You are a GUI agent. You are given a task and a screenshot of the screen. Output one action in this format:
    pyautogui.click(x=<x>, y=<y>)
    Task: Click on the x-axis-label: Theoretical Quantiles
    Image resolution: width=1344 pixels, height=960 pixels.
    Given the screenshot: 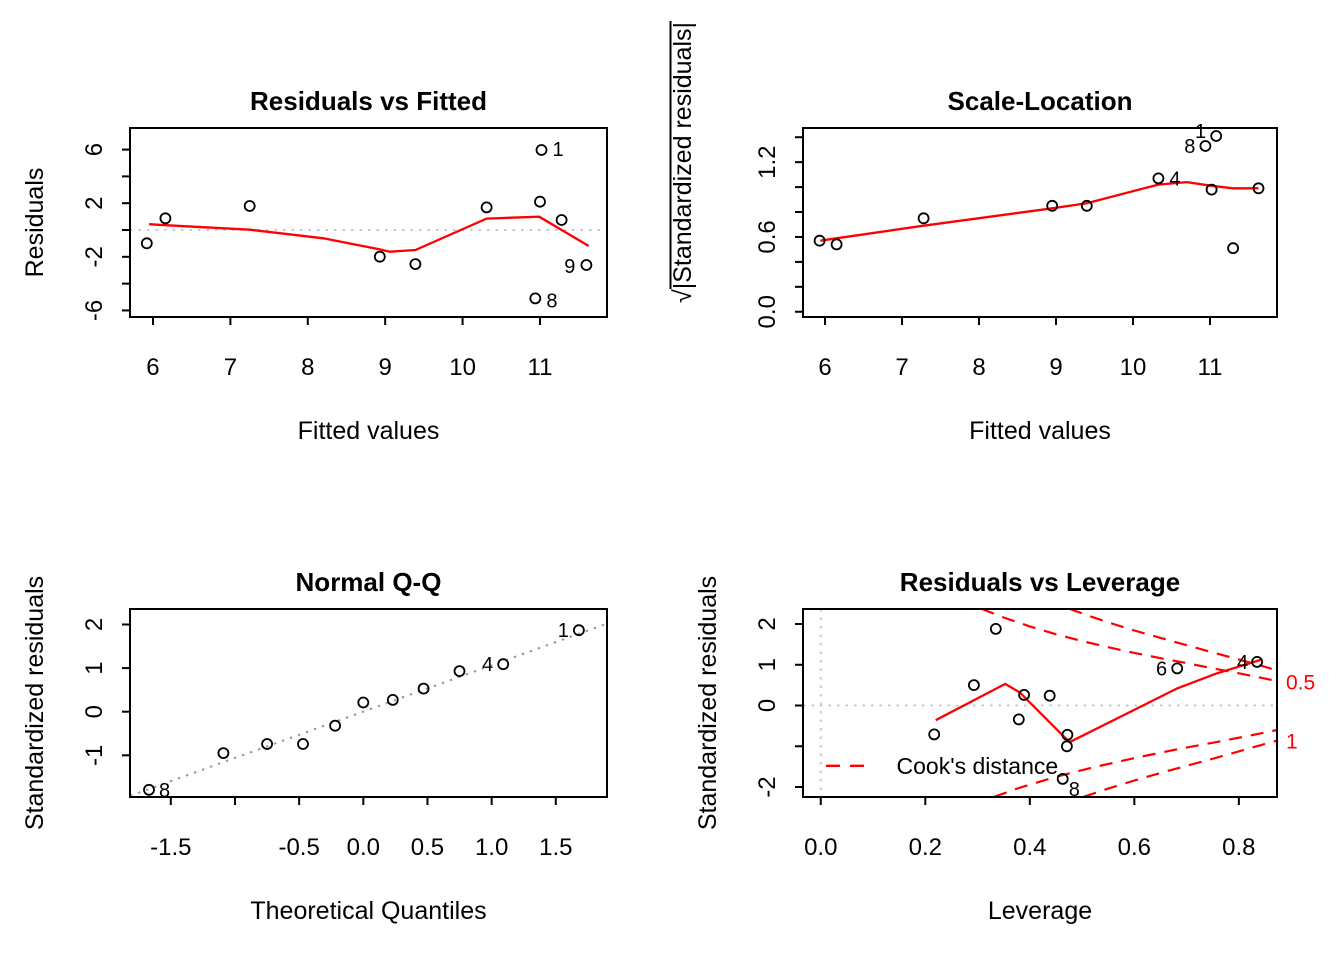 What is the action you would take?
    pyautogui.click(x=368, y=911)
    